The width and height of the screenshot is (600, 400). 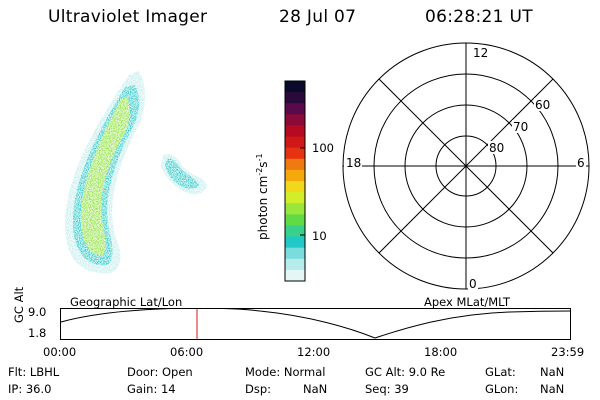 What do you see at coordinates (285, 372) in the screenshot?
I see `mode-info: Mode: Normal` at bounding box center [285, 372].